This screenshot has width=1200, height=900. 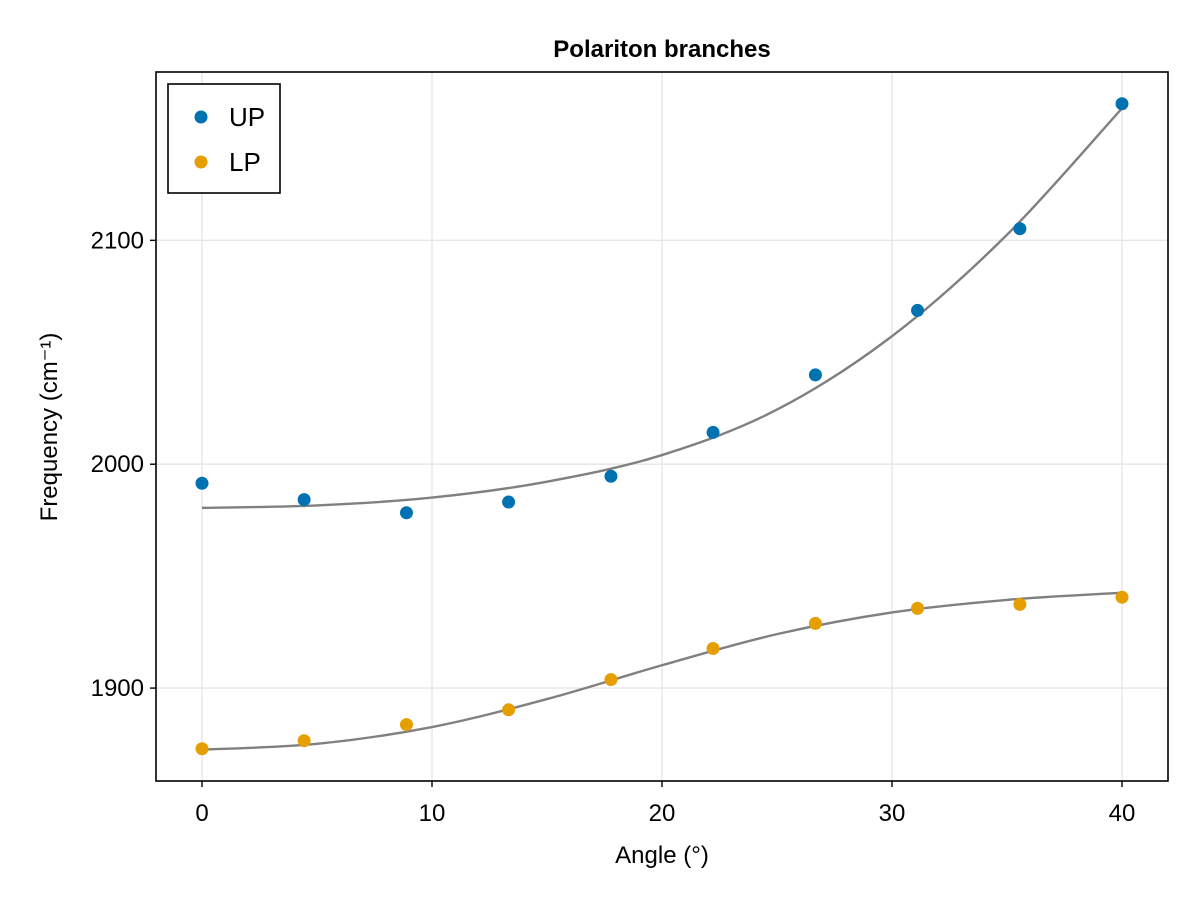 What do you see at coordinates (117, 464) in the screenshot?
I see `y-tick-label: 2000` at bounding box center [117, 464].